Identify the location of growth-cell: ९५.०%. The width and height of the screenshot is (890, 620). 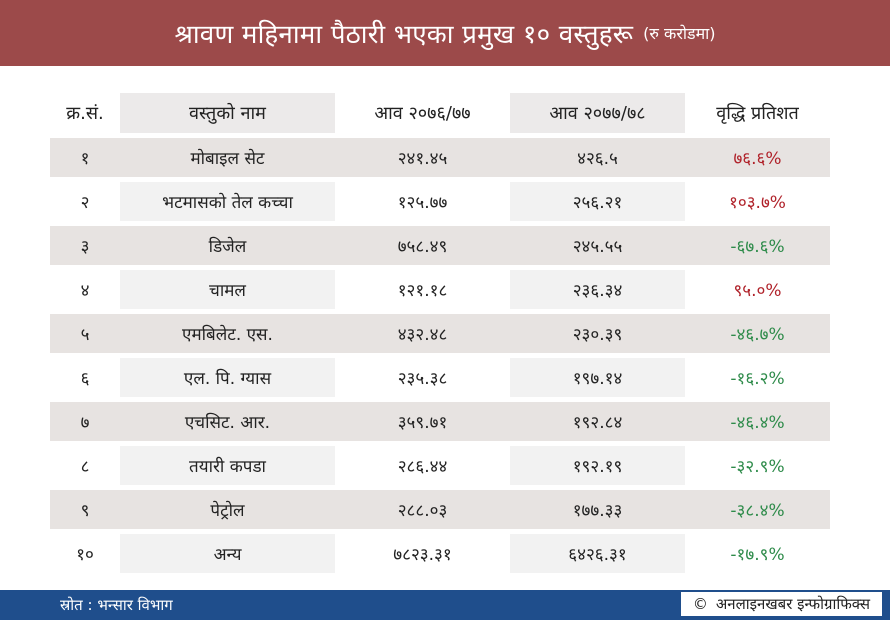
(757, 289).